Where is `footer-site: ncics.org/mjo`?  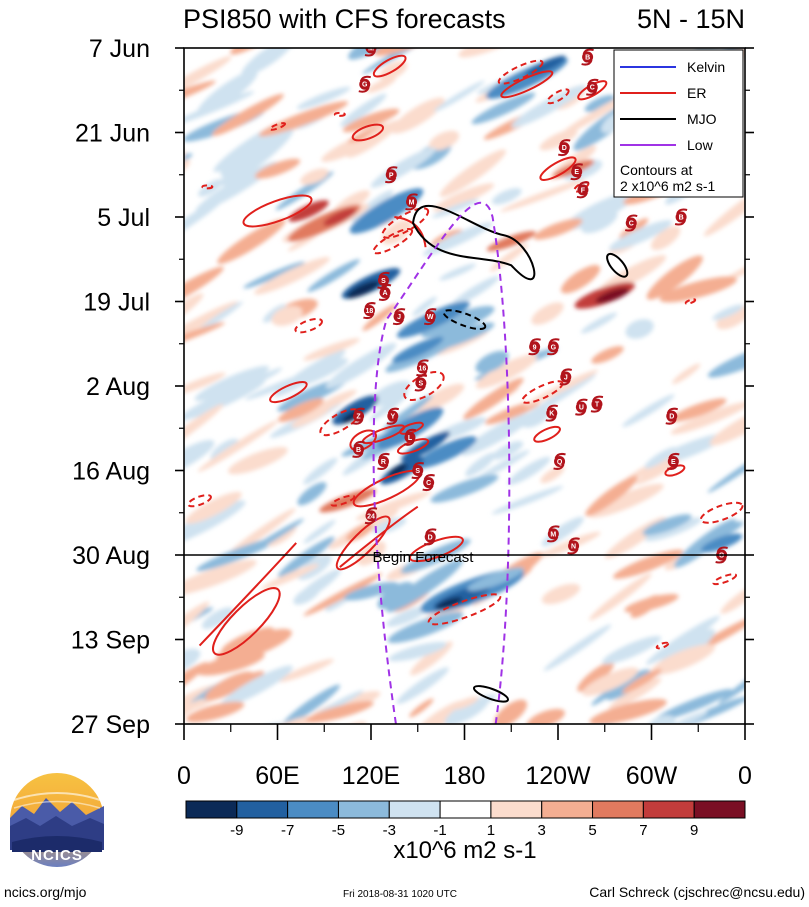
footer-site: ncics.org/mjo is located at coordinates (45, 892).